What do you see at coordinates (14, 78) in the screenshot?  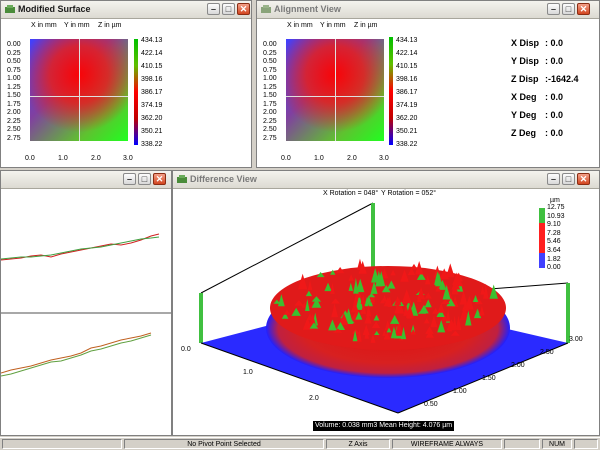 I see `y-tick: 1.00` at bounding box center [14, 78].